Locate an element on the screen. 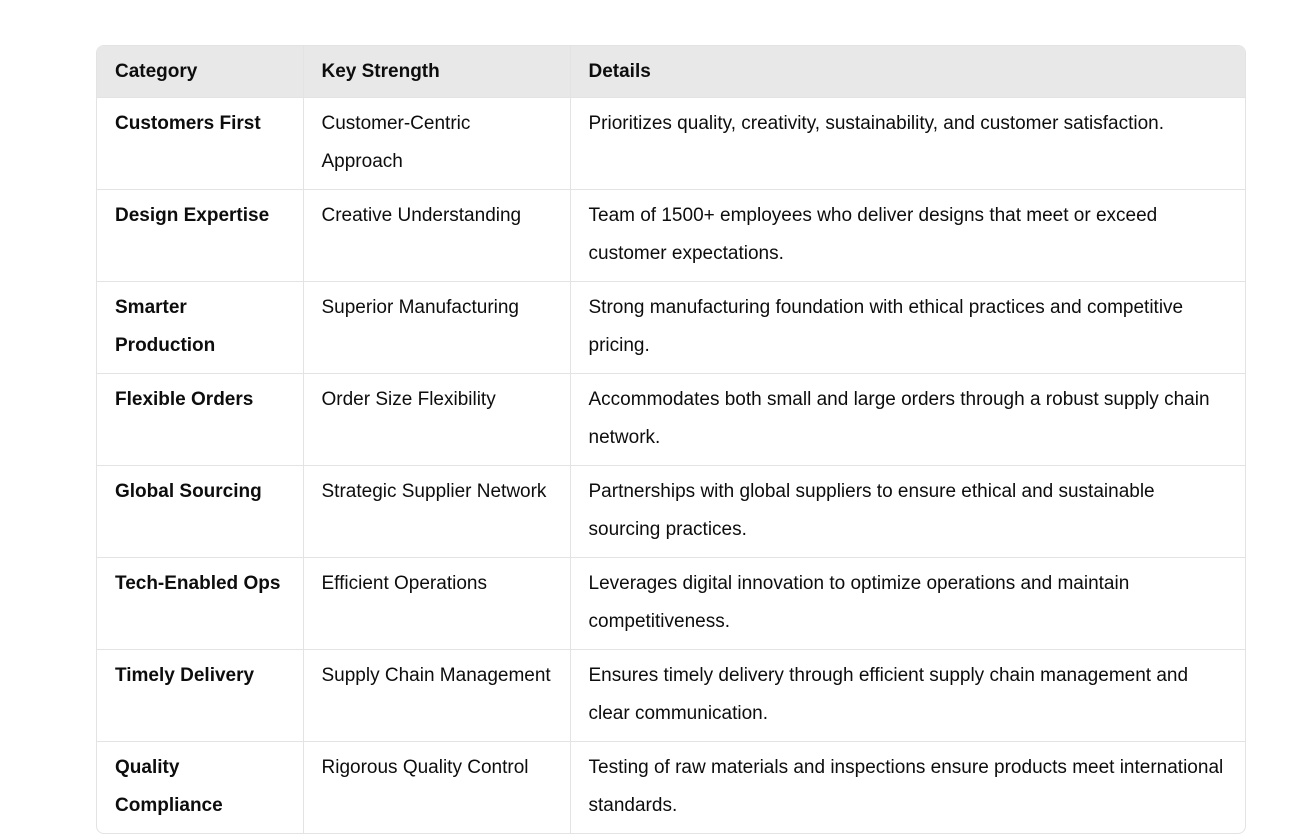 Image resolution: width=1298 pixels, height=840 pixels. header-category: Category is located at coordinates (200, 72).